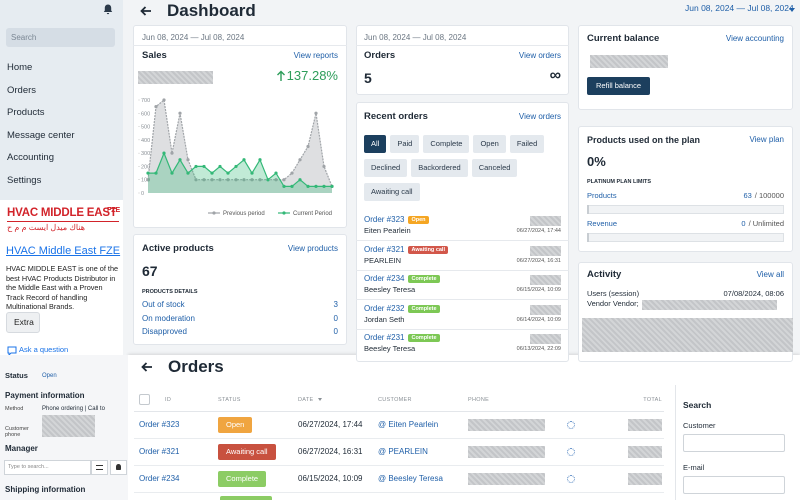  I want to click on y-tick-label: 100, so click(145, 181).